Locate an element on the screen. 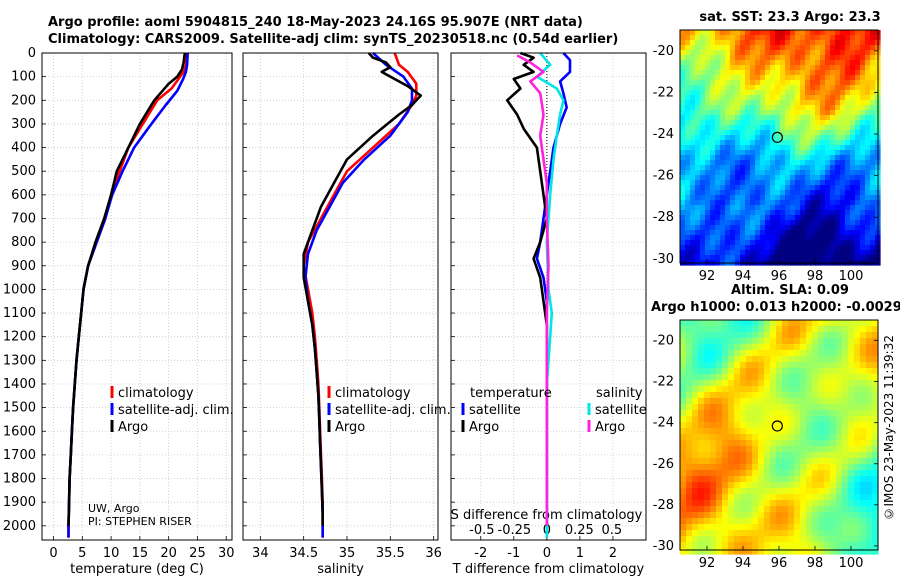 Image resolution: width=900 pixels, height=580 pixels. s-tick-label: -0.5 is located at coordinates (481, 530).